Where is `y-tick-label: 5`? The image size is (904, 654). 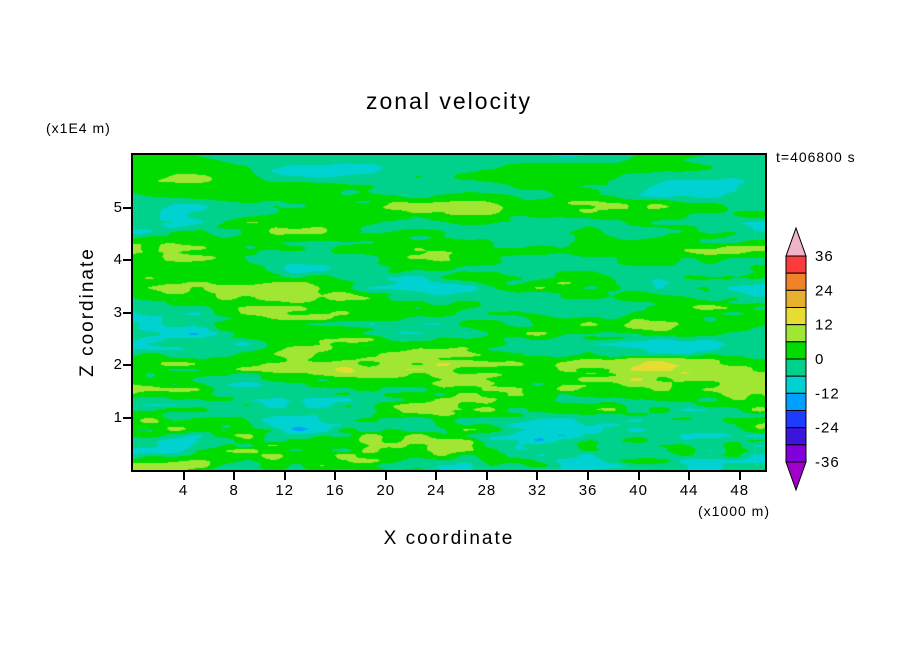 y-tick-label: 5 is located at coordinates (118, 207).